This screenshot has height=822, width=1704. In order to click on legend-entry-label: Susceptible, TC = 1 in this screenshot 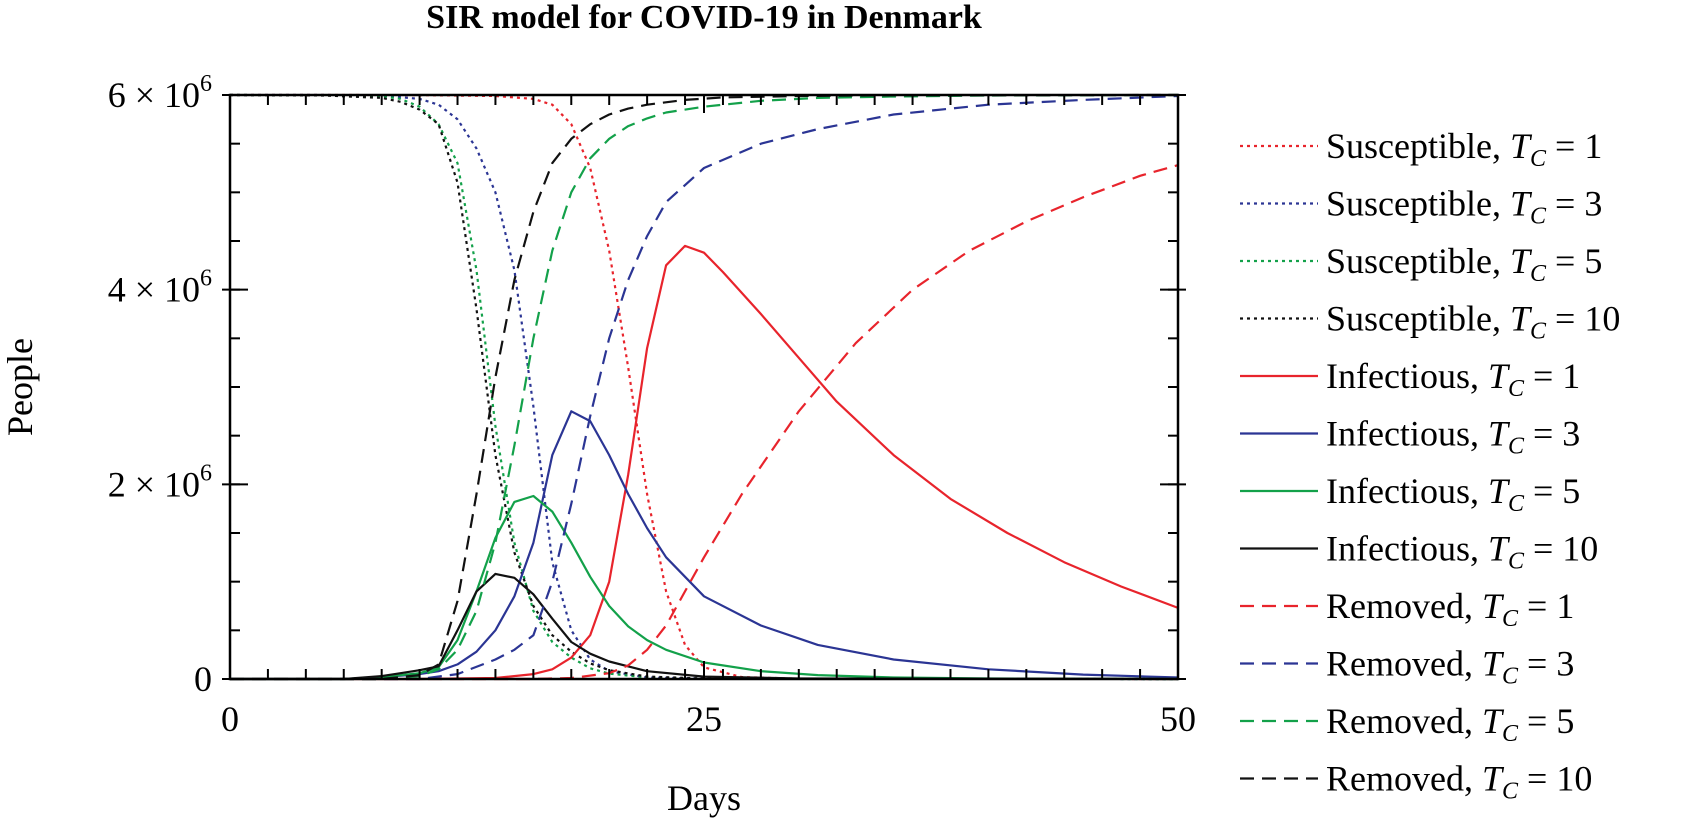, I will do `click(1464, 149)`.